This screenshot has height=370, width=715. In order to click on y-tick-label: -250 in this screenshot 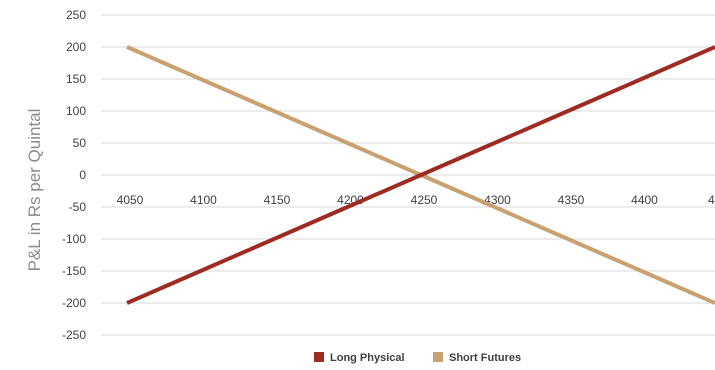, I will do `click(74, 335)`.